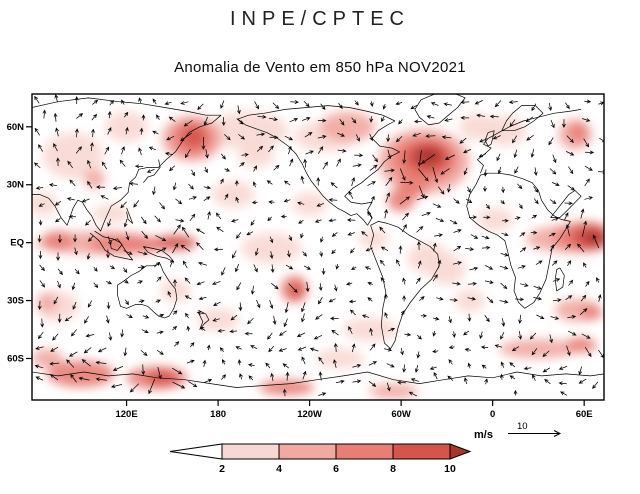 This screenshot has height=494, width=640. What do you see at coordinates (15, 301) in the screenshot?
I see `y-tick-label: 30S` at bounding box center [15, 301].